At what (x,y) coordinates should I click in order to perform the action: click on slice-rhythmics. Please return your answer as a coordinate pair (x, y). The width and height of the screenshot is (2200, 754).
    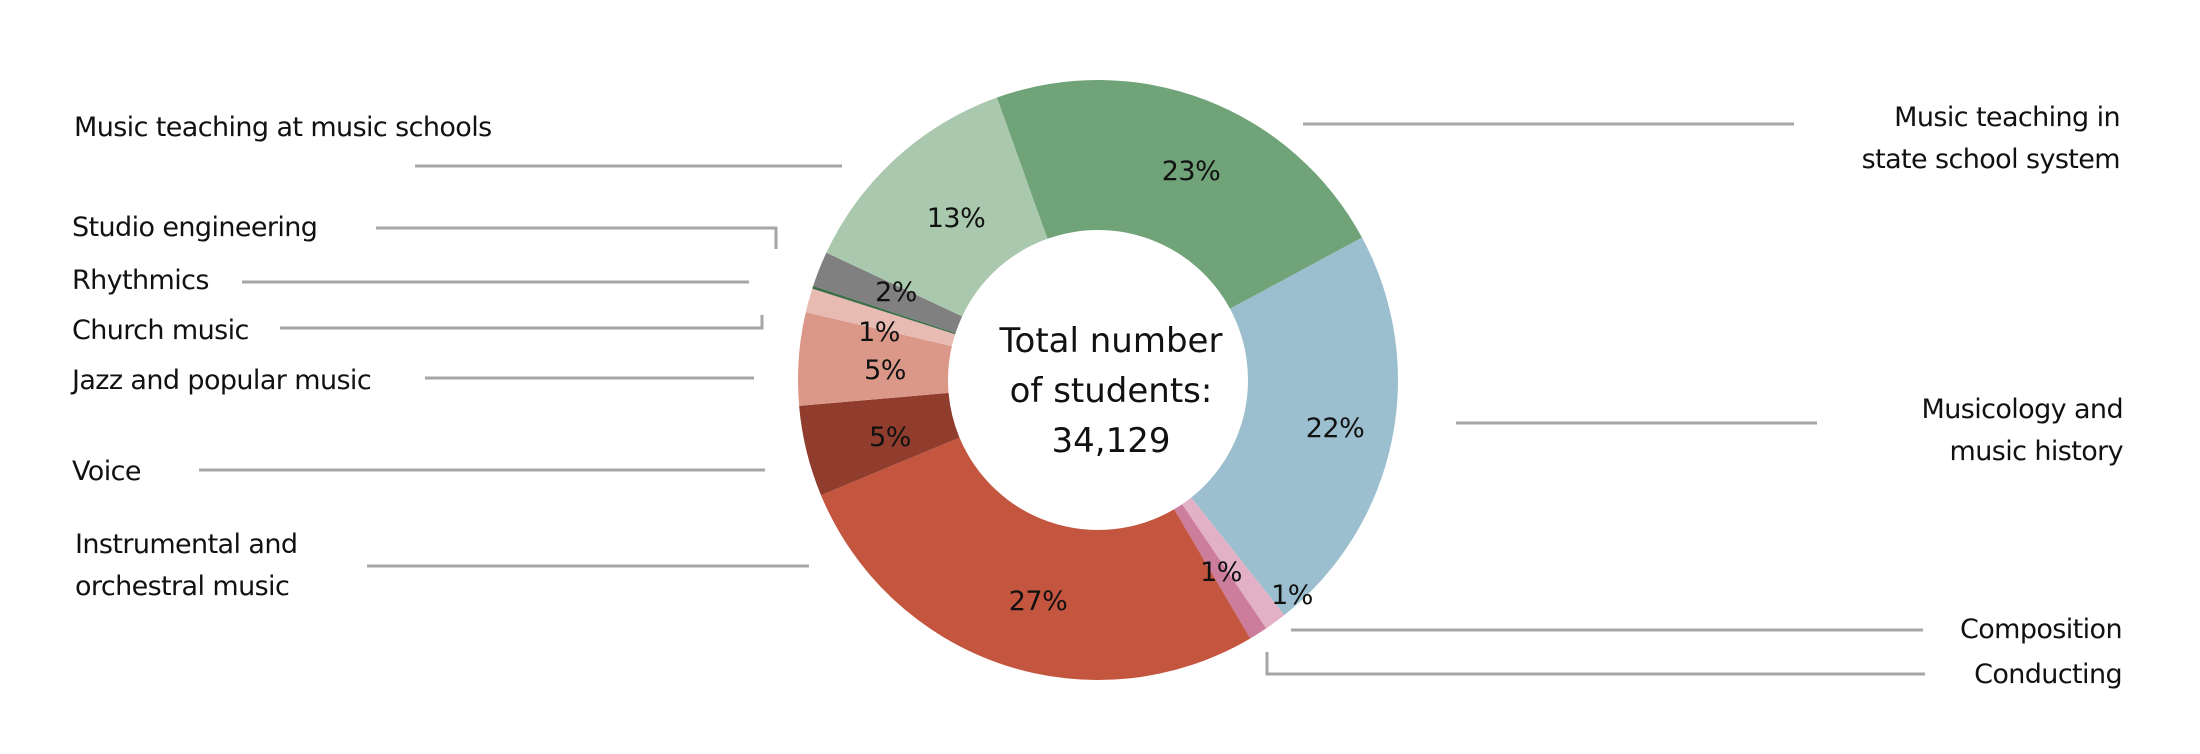
    Looking at the image, I should click on (884, 310).